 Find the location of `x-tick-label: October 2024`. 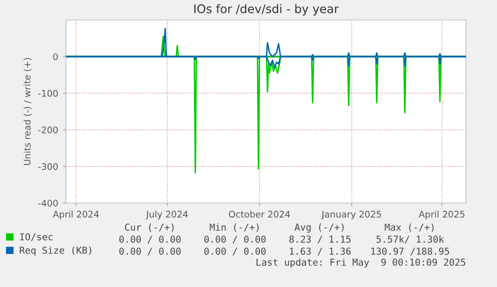

x-tick-label: October 2024 is located at coordinates (259, 214).